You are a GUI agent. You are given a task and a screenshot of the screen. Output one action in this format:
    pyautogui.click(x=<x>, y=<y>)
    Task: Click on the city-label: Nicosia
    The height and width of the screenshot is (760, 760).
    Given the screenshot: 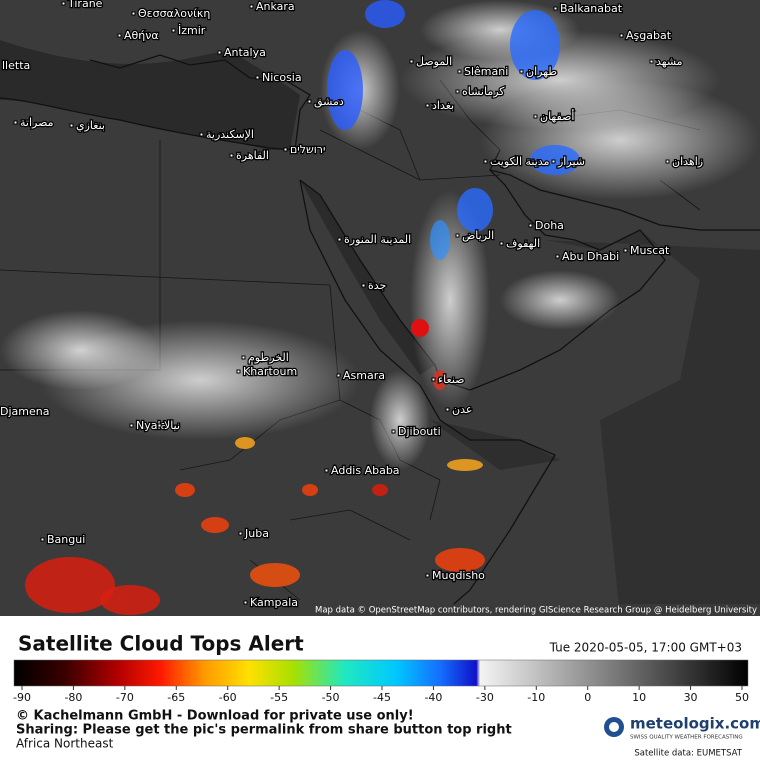 What is the action you would take?
    pyautogui.click(x=282, y=77)
    